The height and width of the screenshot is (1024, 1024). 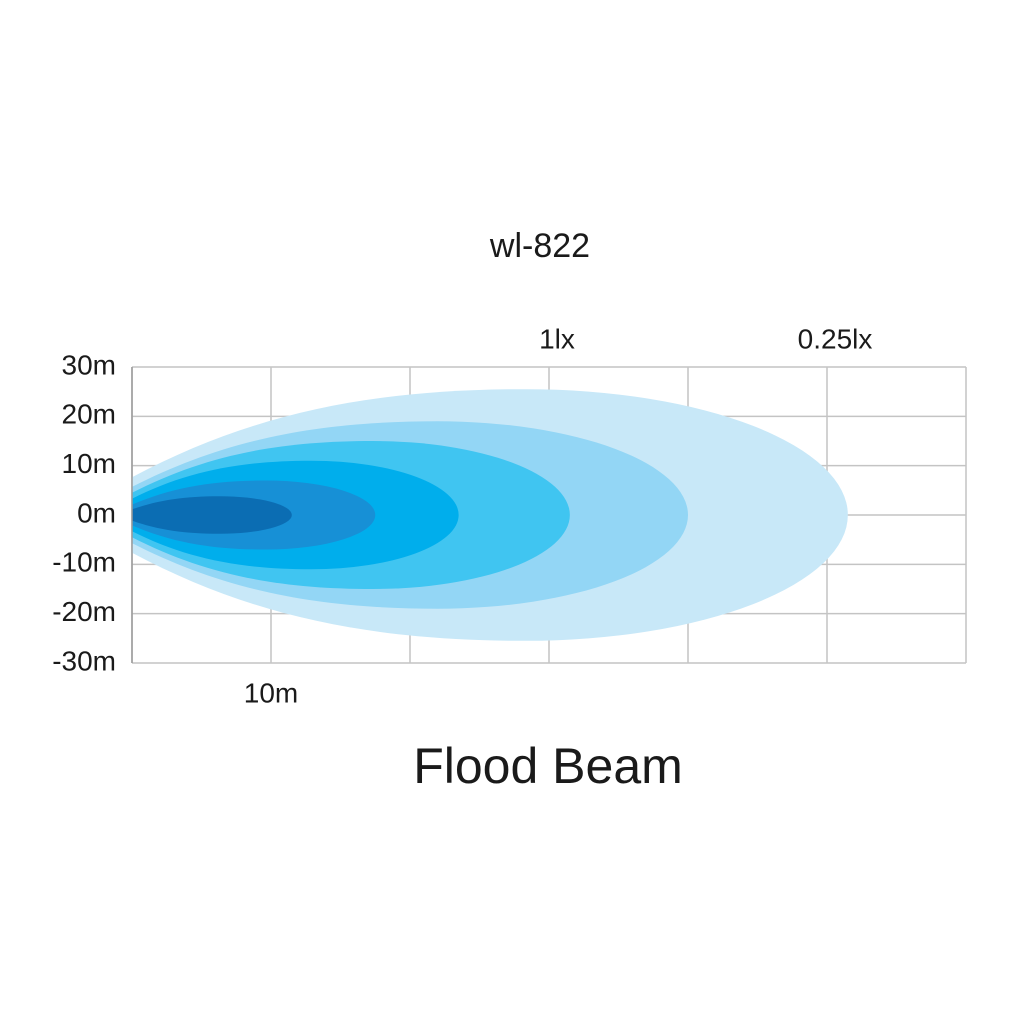 I want to click on x-axis-label: Flood Beam, so click(x=548, y=766).